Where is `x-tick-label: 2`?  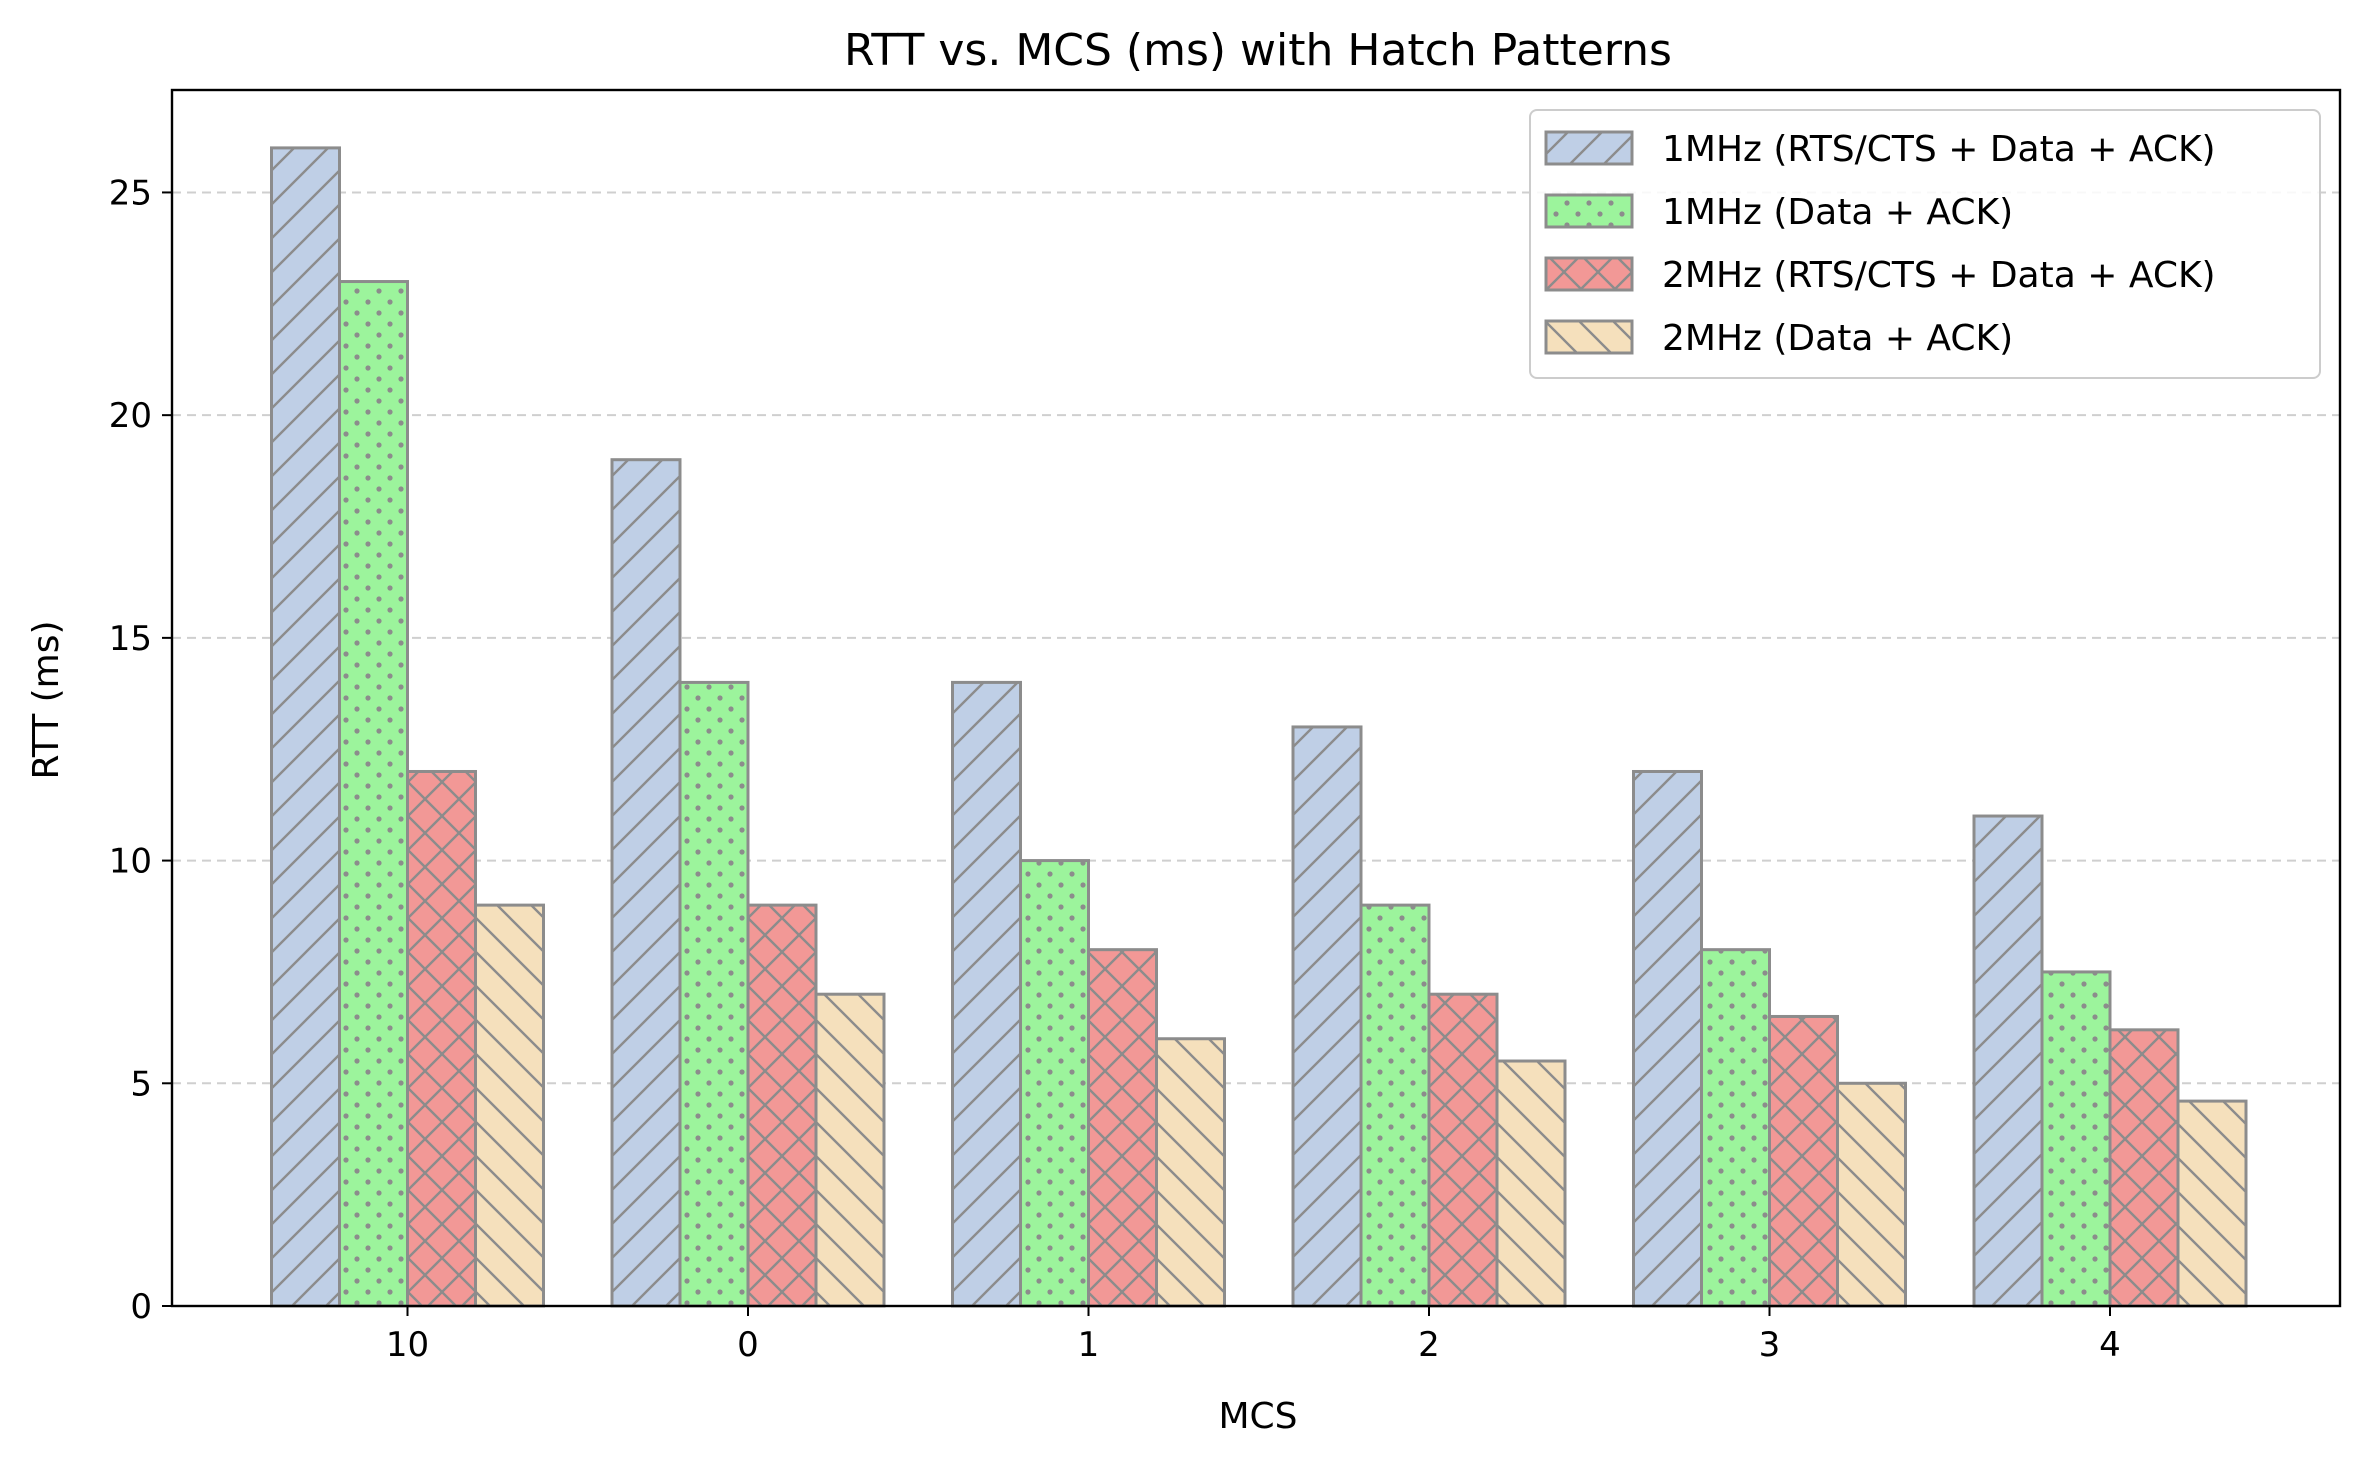
x-tick-label: 2 is located at coordinates (1429, 1345).